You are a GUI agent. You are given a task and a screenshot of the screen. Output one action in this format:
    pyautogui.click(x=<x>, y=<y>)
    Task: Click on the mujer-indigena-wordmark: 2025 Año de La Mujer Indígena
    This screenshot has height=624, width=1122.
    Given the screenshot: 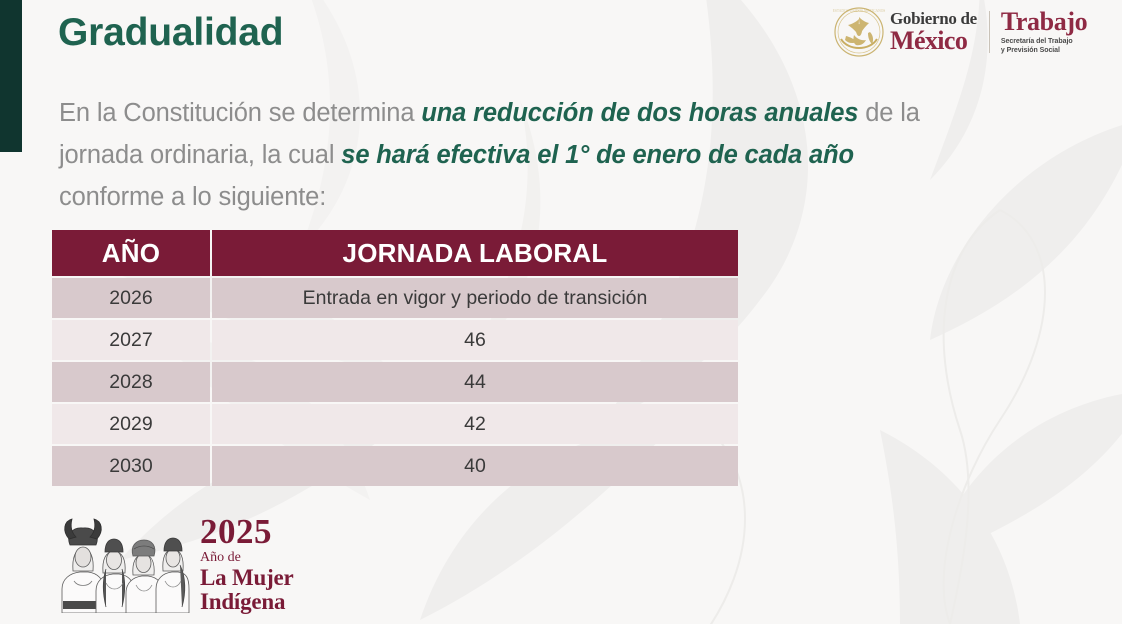 What is the action you would take?
    pyautogui.click(x=247, y=563)
    